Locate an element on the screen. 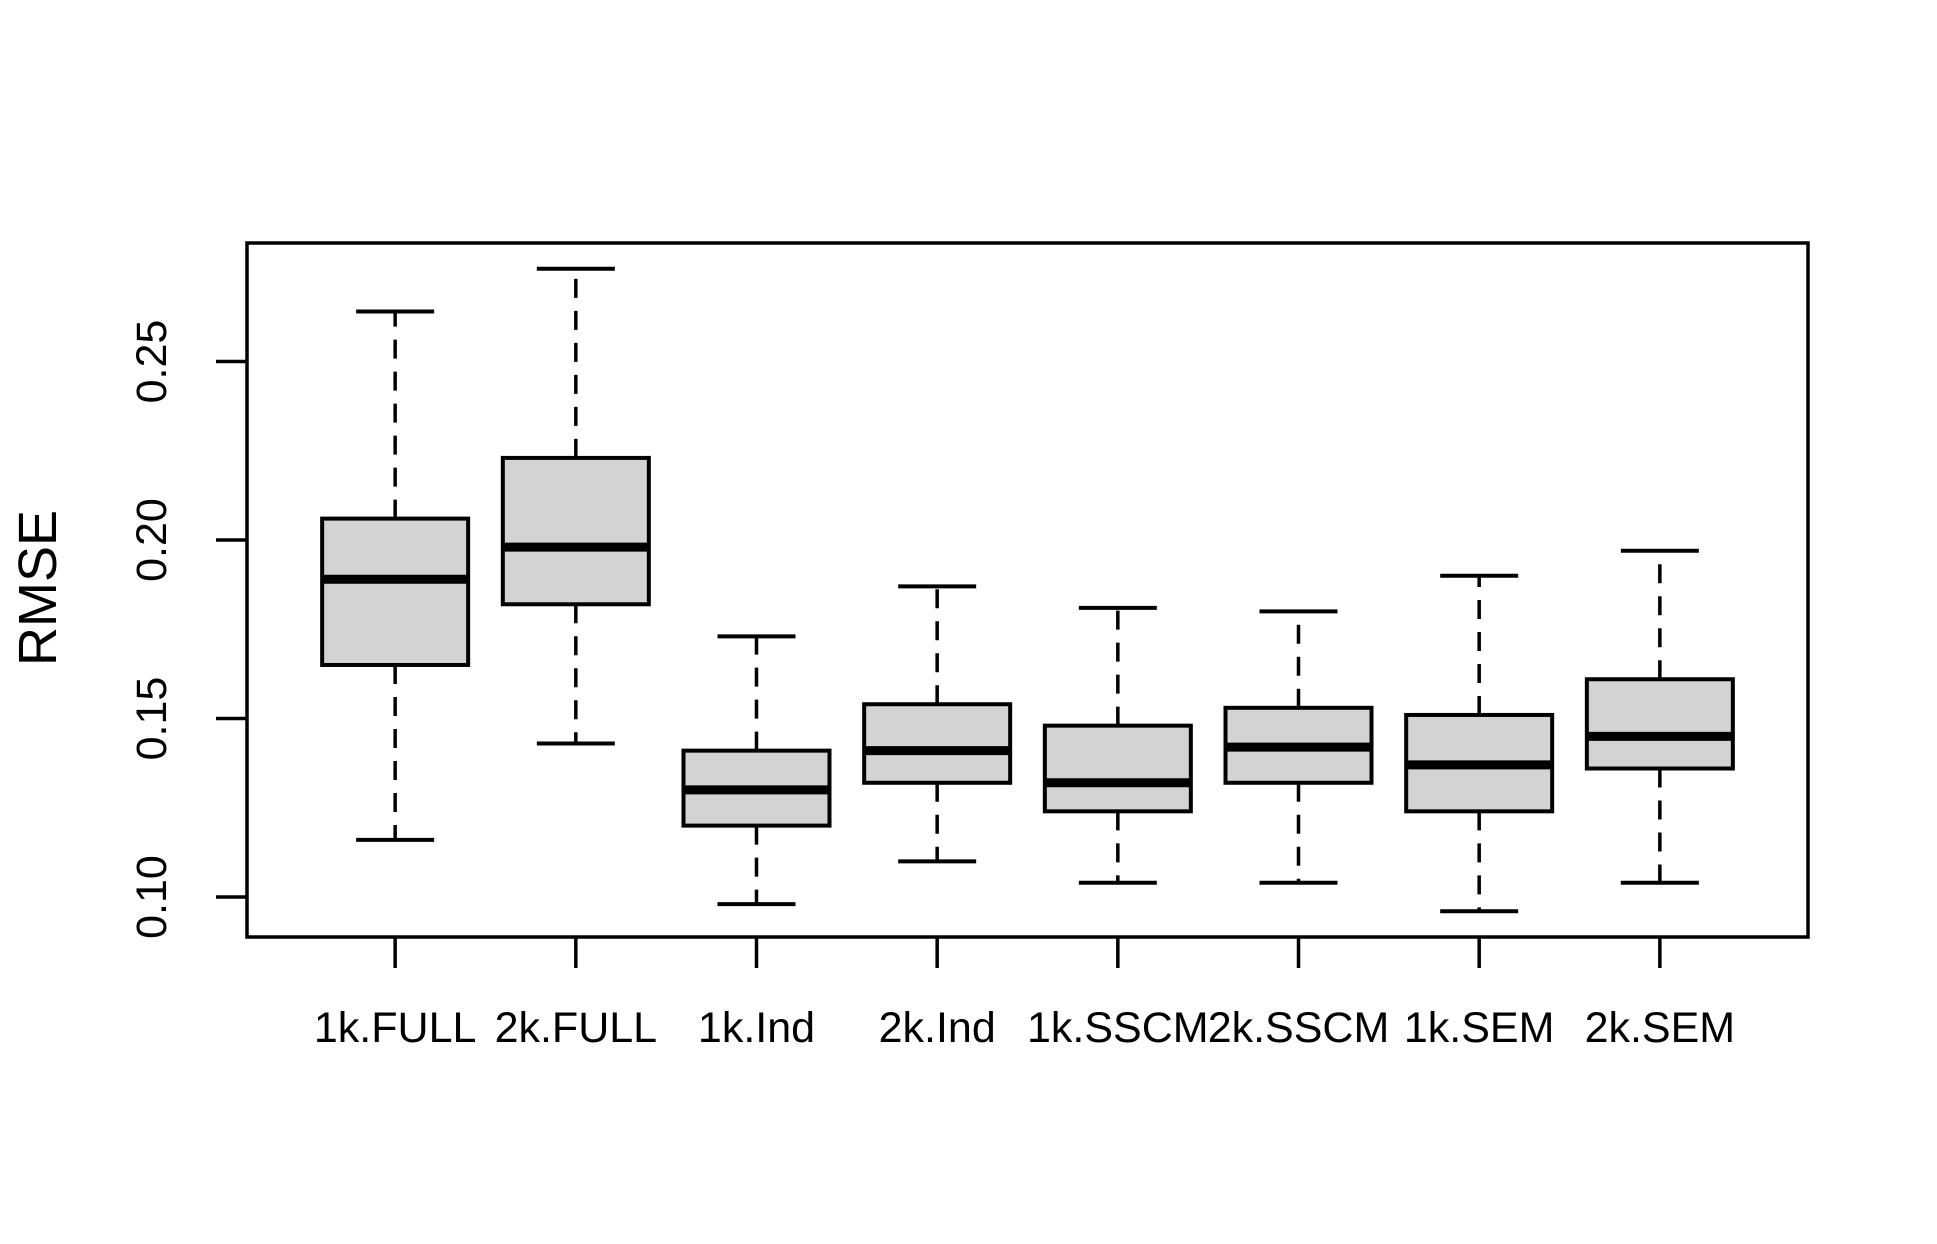 Image resolution: width=1937 pixels, height=1244 pixels. boxplot-group-2k-sscm: 2k.SSCM is located at coordinates (1299, 830).